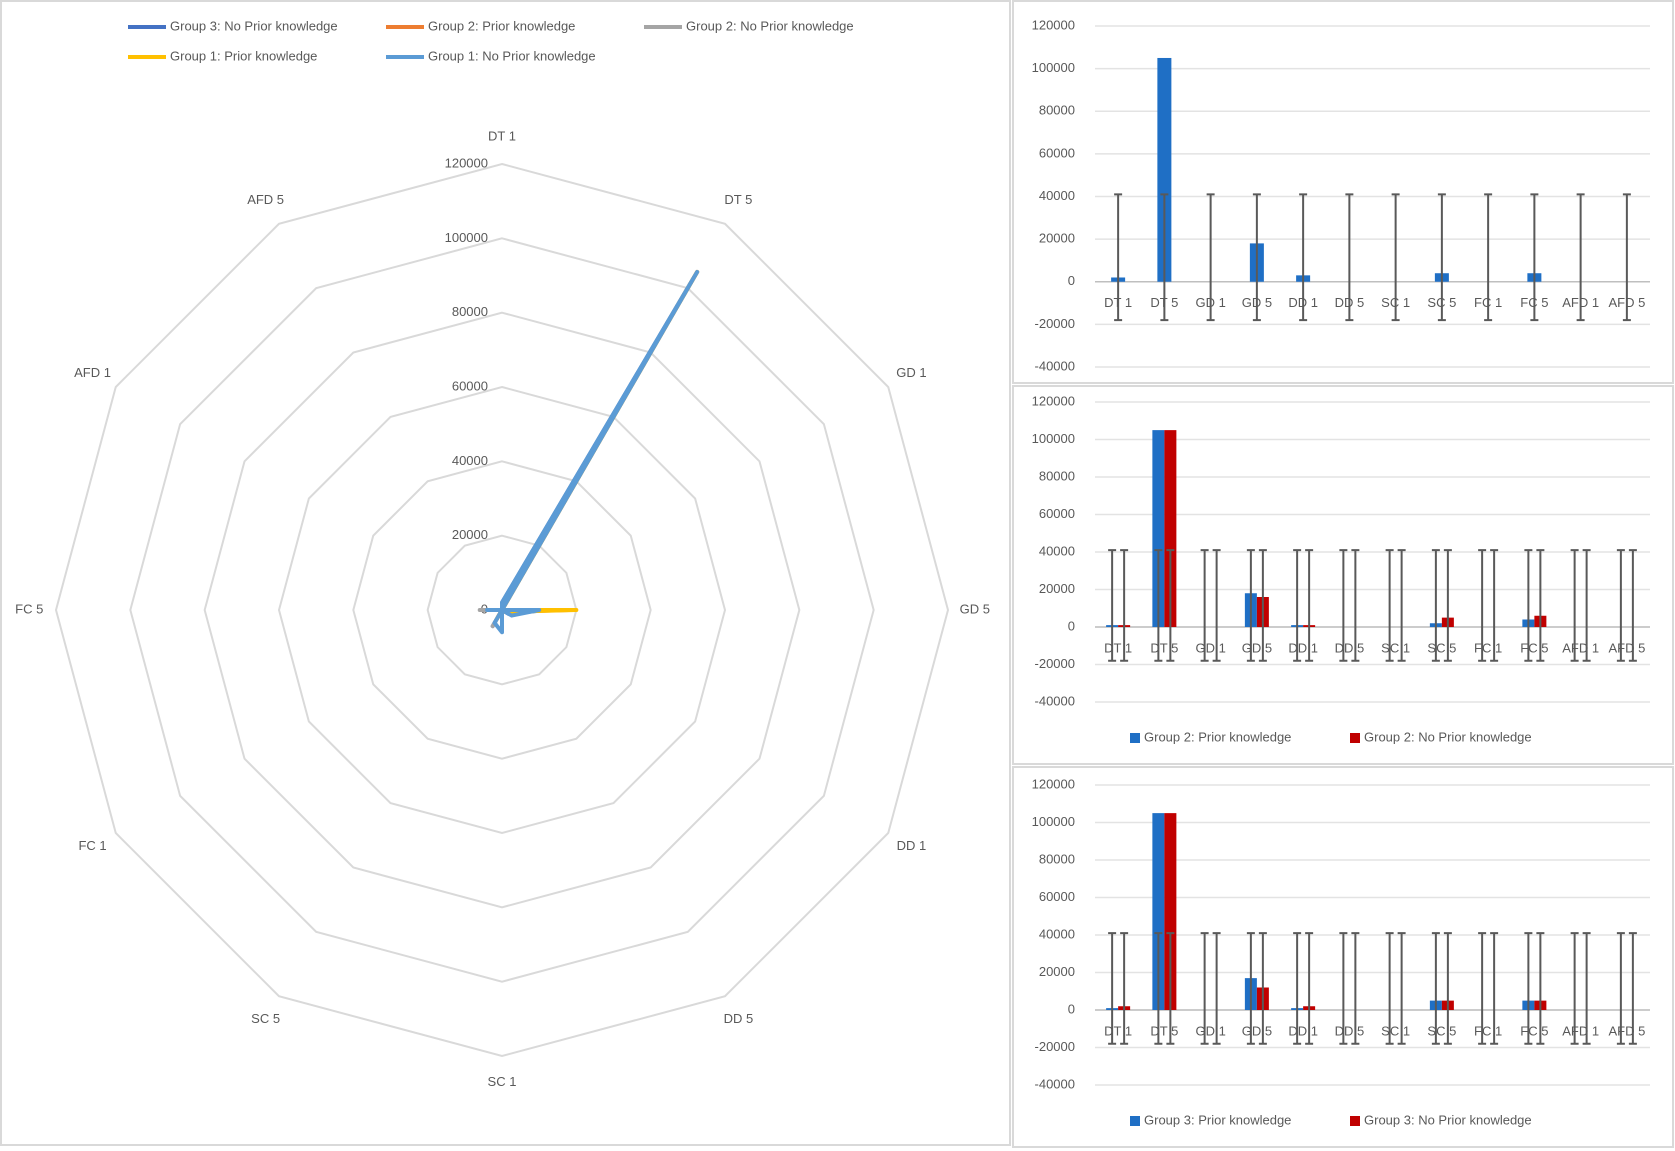 Image resolution: width=1675 pixels, height=1151 pixels. Describe the element at coordinates (470, 534) in the screenshot. I see `radial-tick-label: 20000` at that location.